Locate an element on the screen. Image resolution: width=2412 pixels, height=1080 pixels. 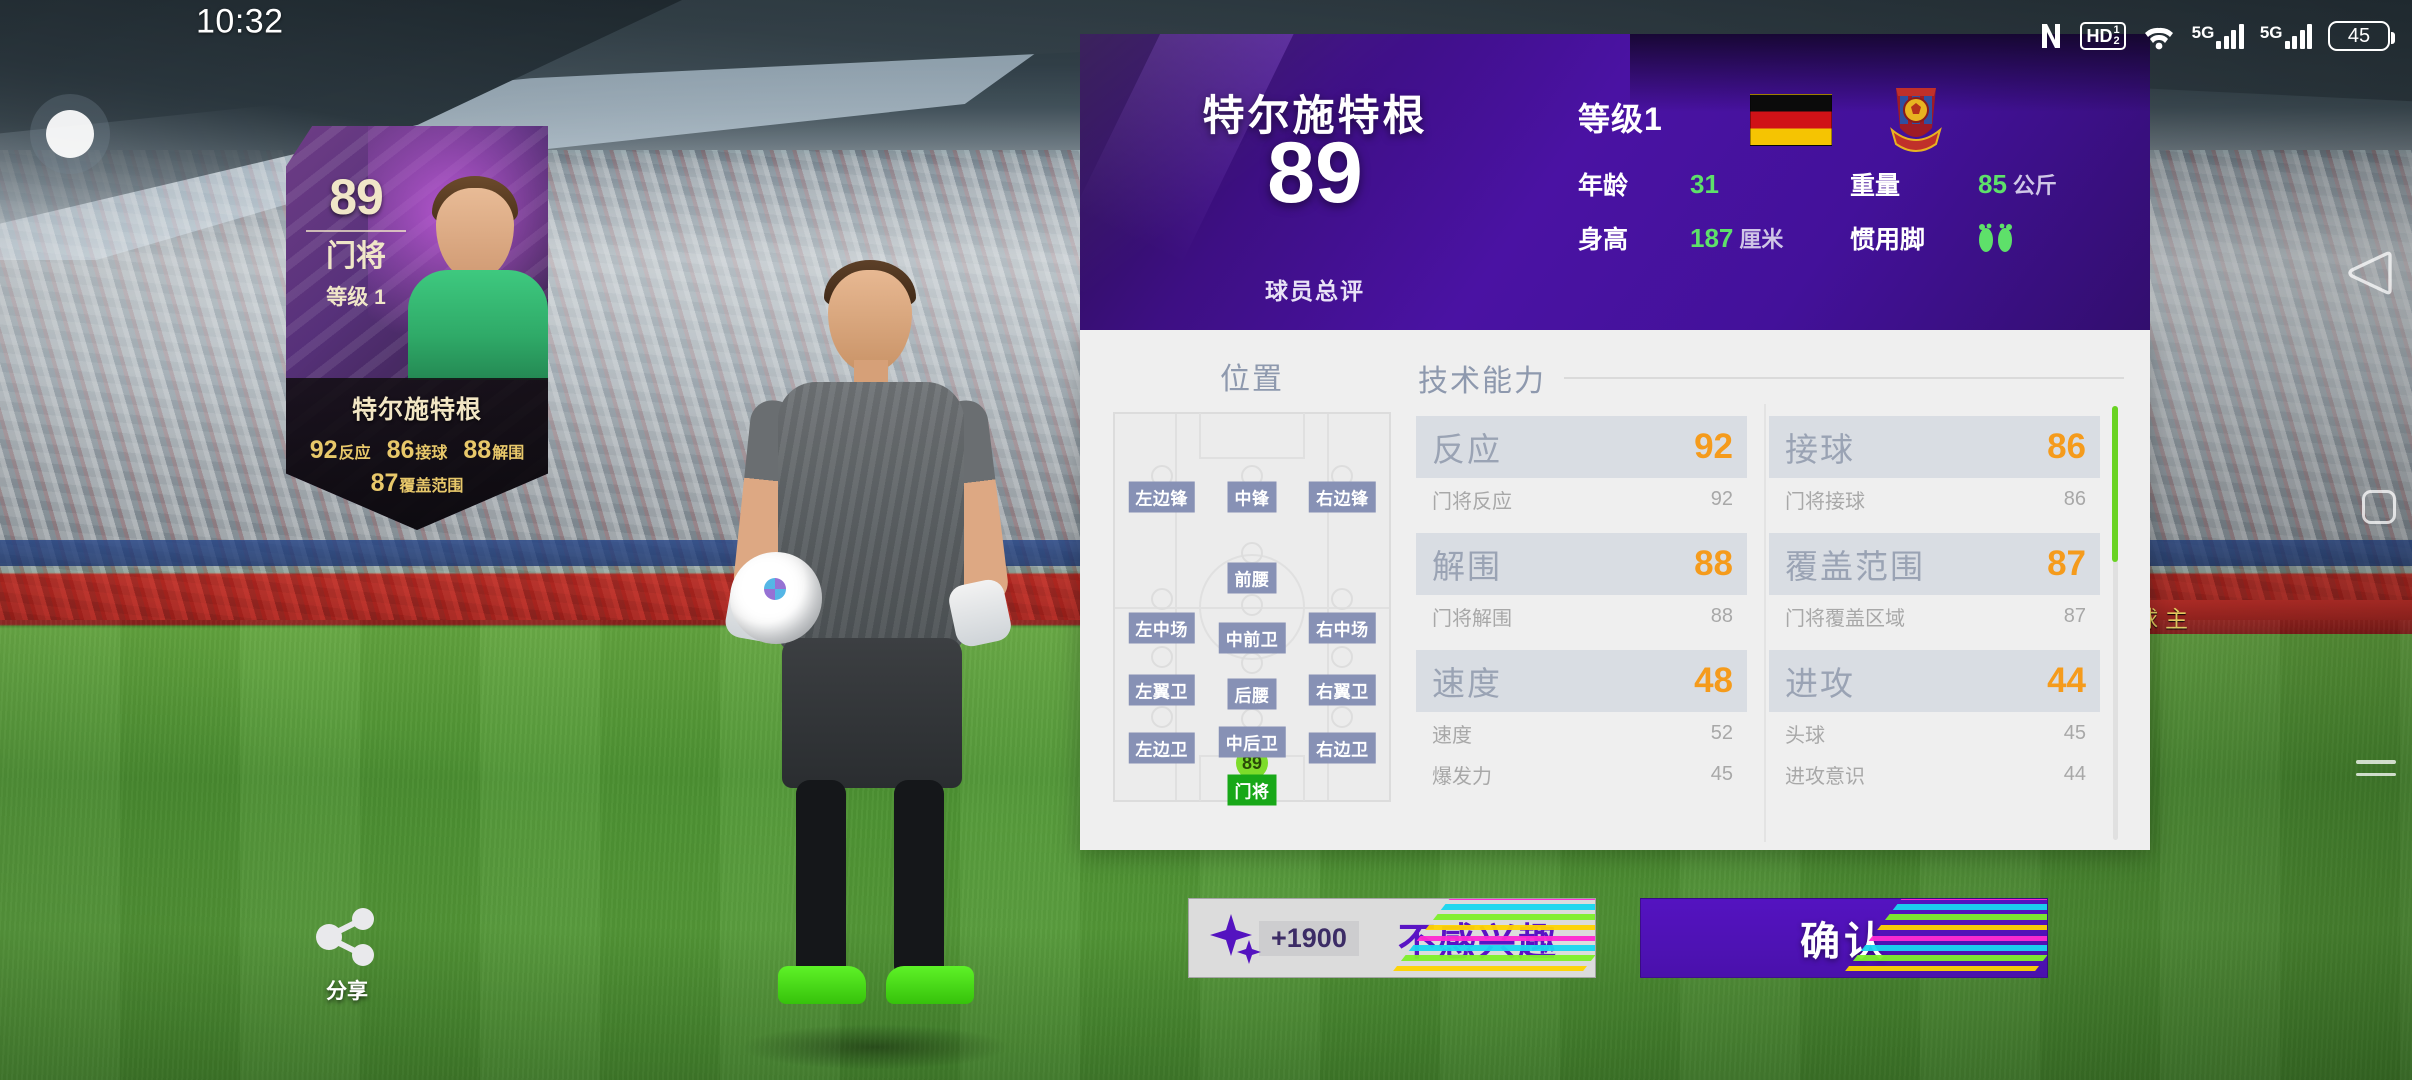
skill-sub-name: 门将接球 is located at coordinates (1825, 502).